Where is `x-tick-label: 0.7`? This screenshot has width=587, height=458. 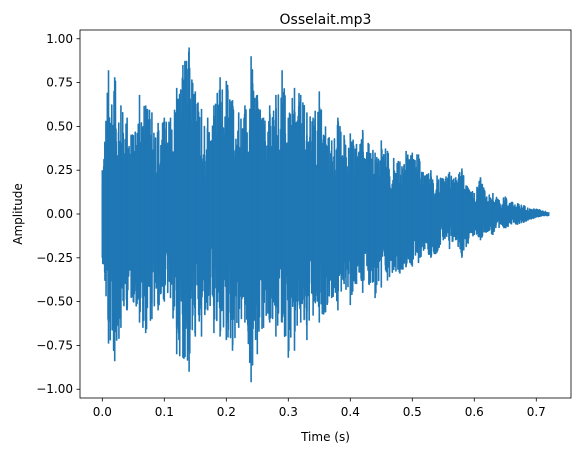 x-tick-label: 0.7 is located at coordinates (536, 412).